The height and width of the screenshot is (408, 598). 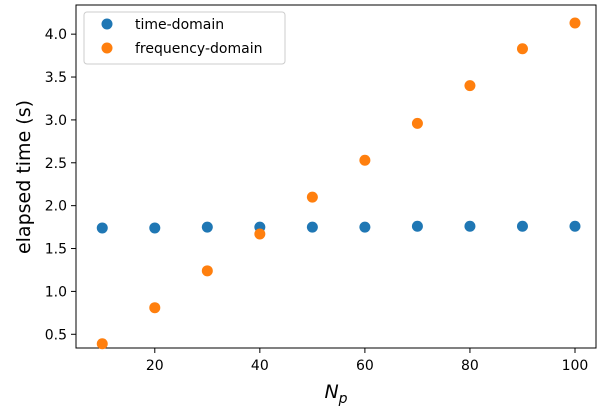 What do you see at coordinates (331, 392) in the screenshot?
I see `x-axis-title-main: N` at bounding box center [331, 392].